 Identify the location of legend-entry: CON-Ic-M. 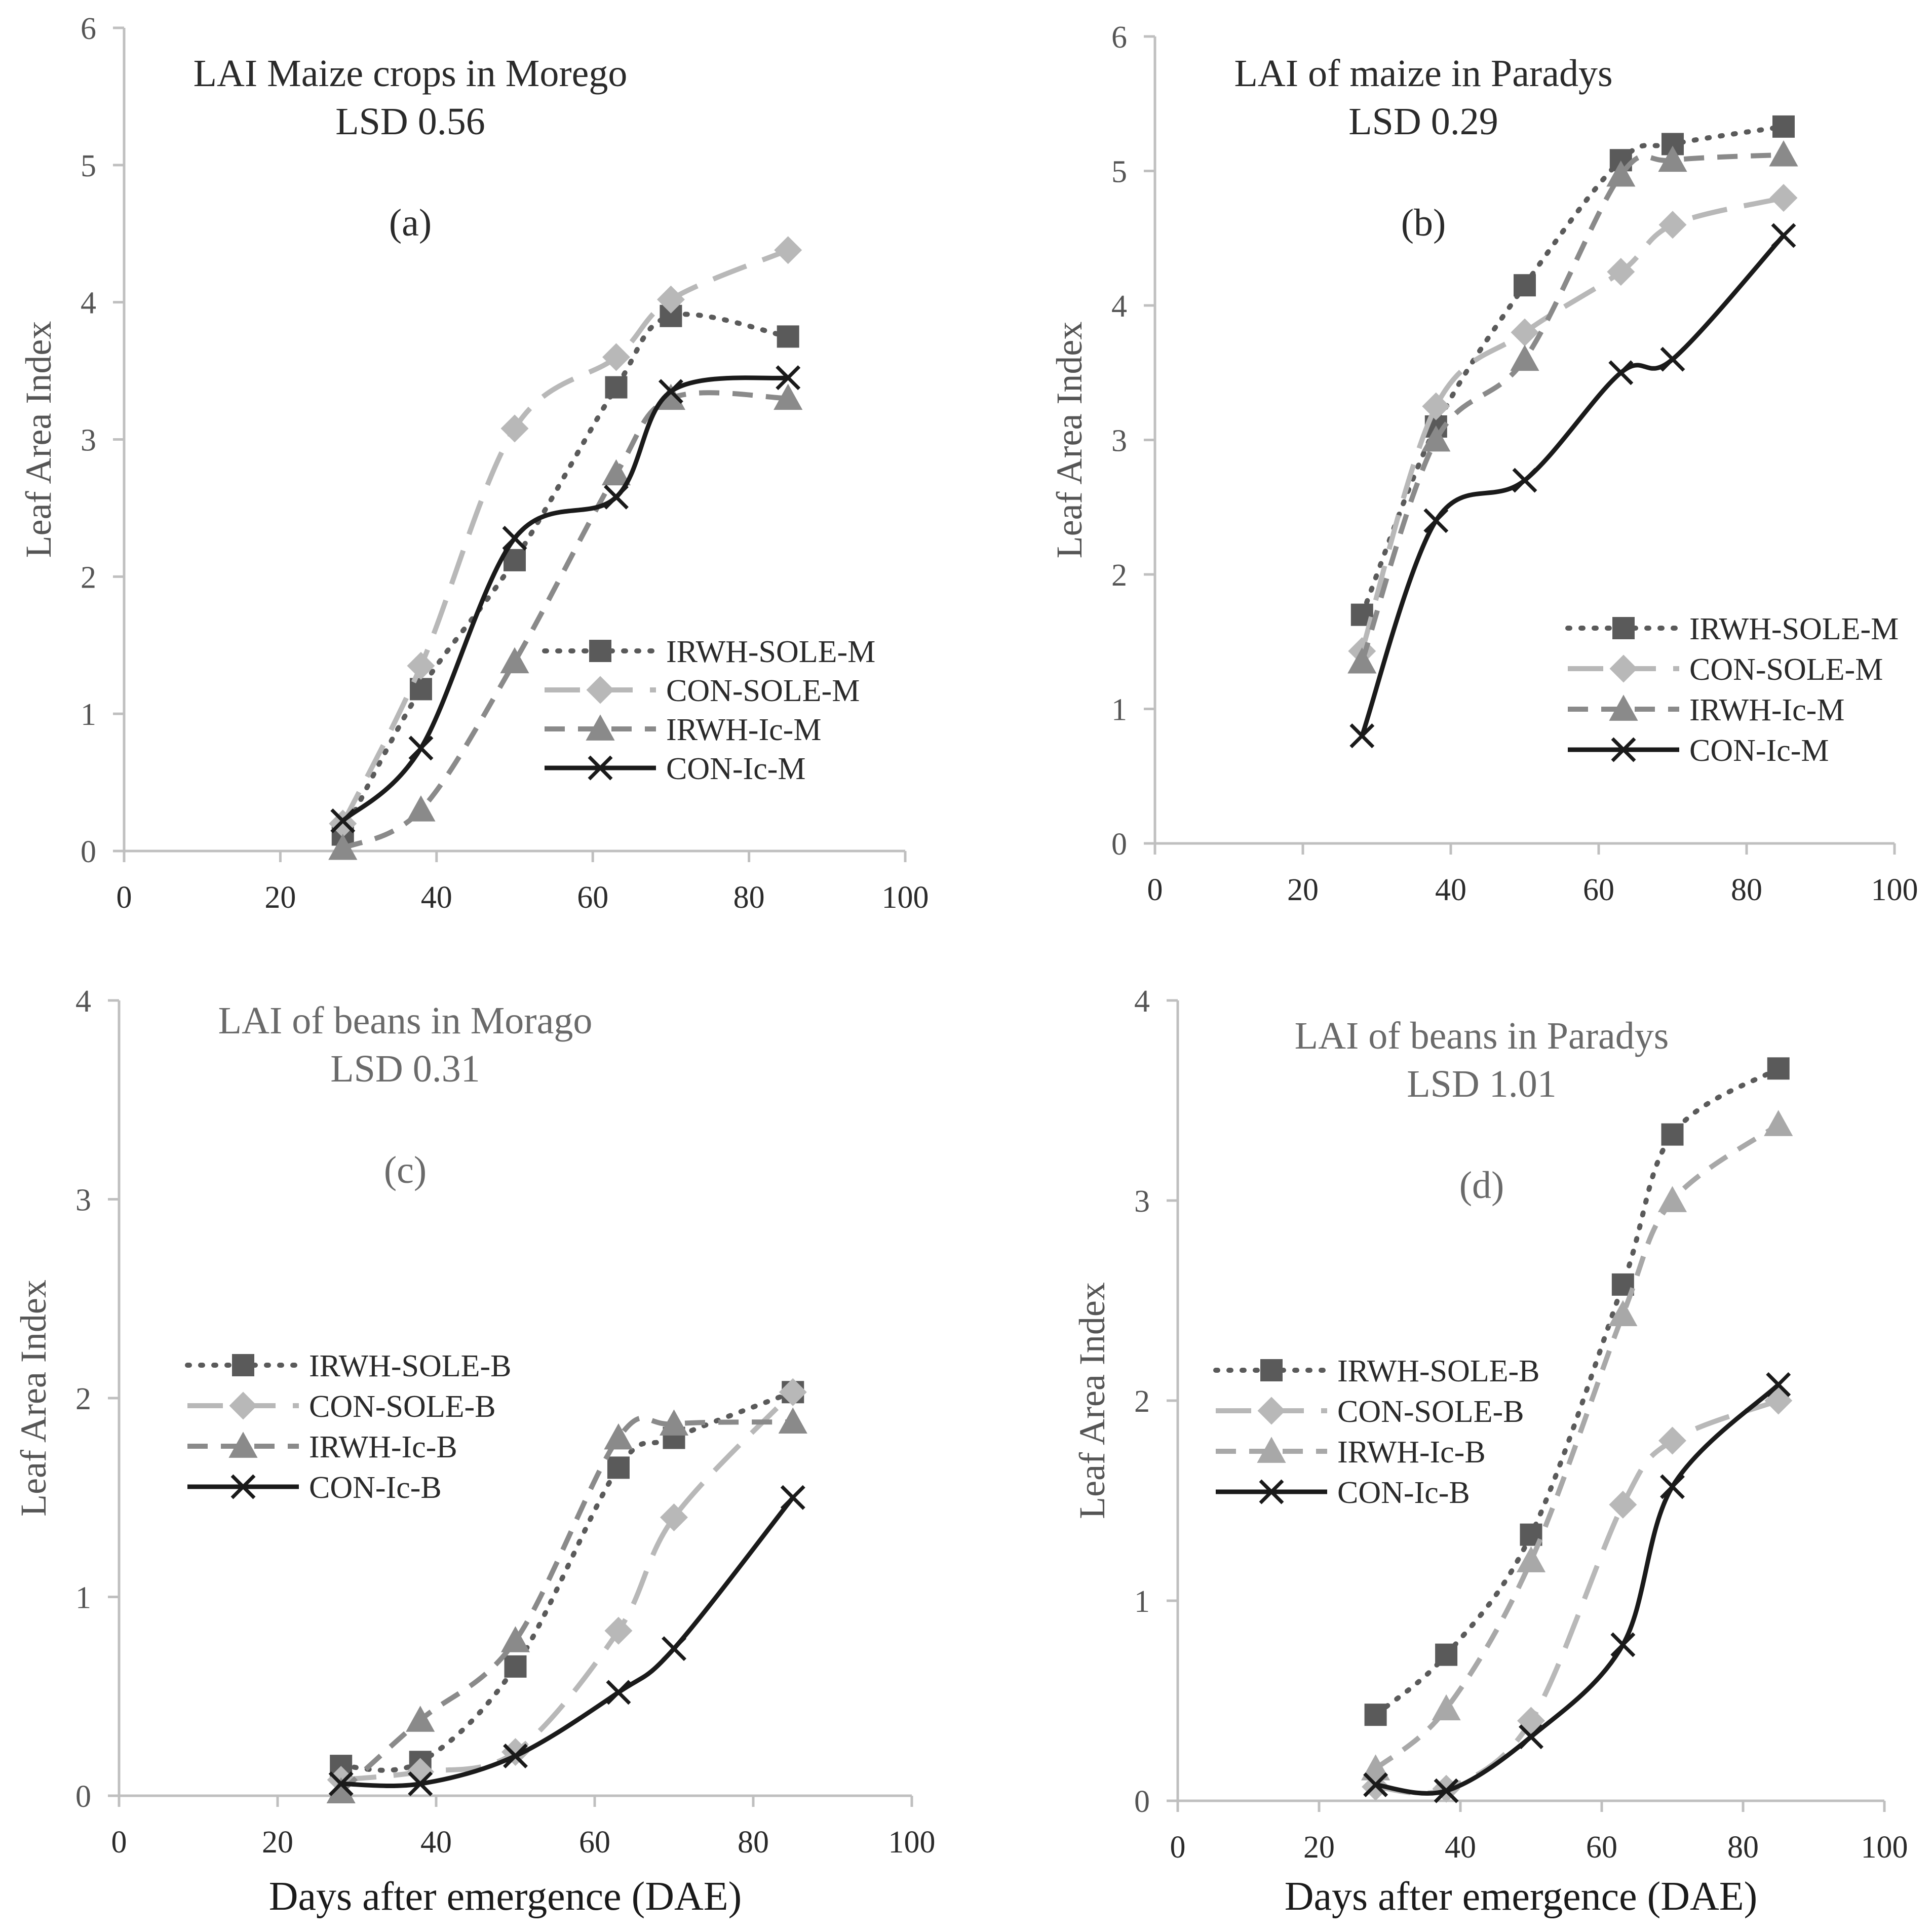
(1698, 750).